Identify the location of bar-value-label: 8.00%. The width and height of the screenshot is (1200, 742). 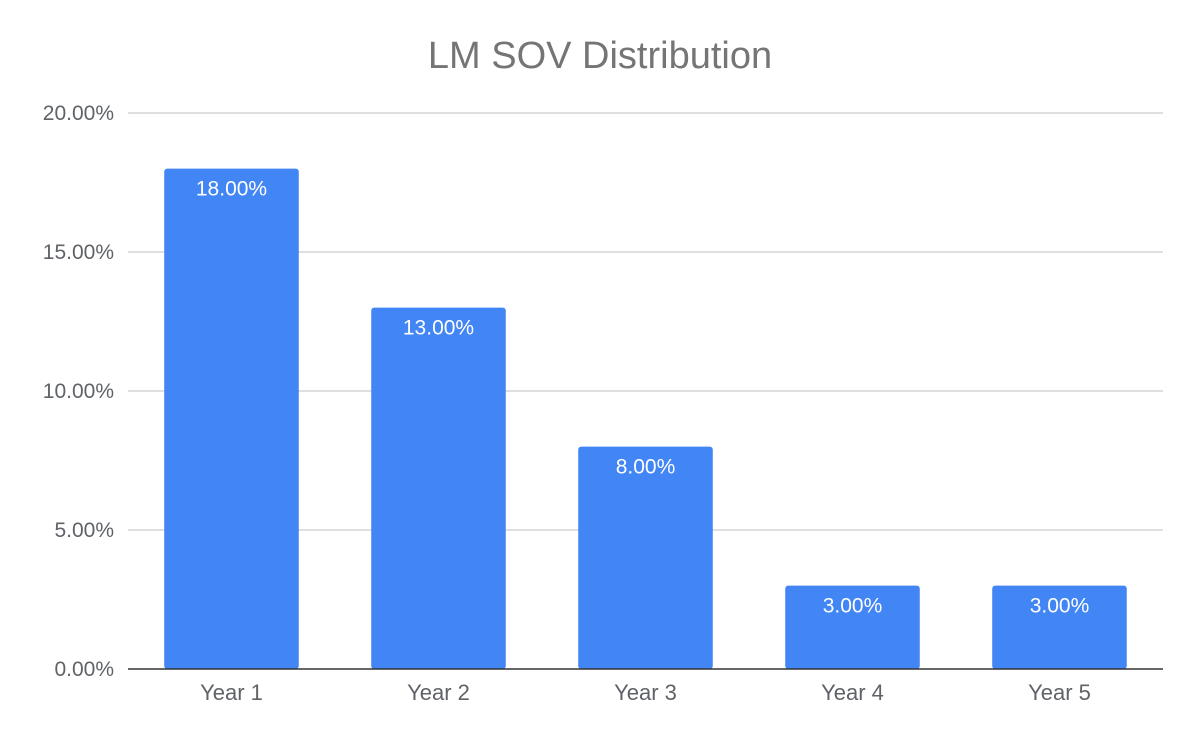
(646, 467).